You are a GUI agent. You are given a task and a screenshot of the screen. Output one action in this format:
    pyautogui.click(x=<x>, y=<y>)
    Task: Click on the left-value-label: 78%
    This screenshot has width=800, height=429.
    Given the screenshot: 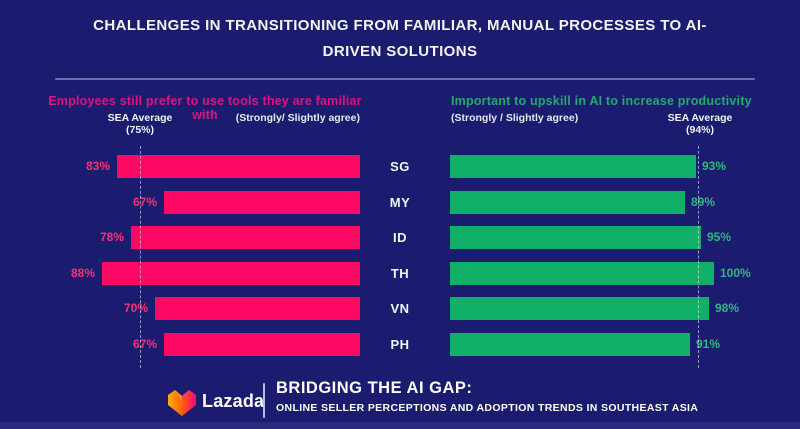 What is the action you would take?
    pyautogui.click(x=111, y=237)
    